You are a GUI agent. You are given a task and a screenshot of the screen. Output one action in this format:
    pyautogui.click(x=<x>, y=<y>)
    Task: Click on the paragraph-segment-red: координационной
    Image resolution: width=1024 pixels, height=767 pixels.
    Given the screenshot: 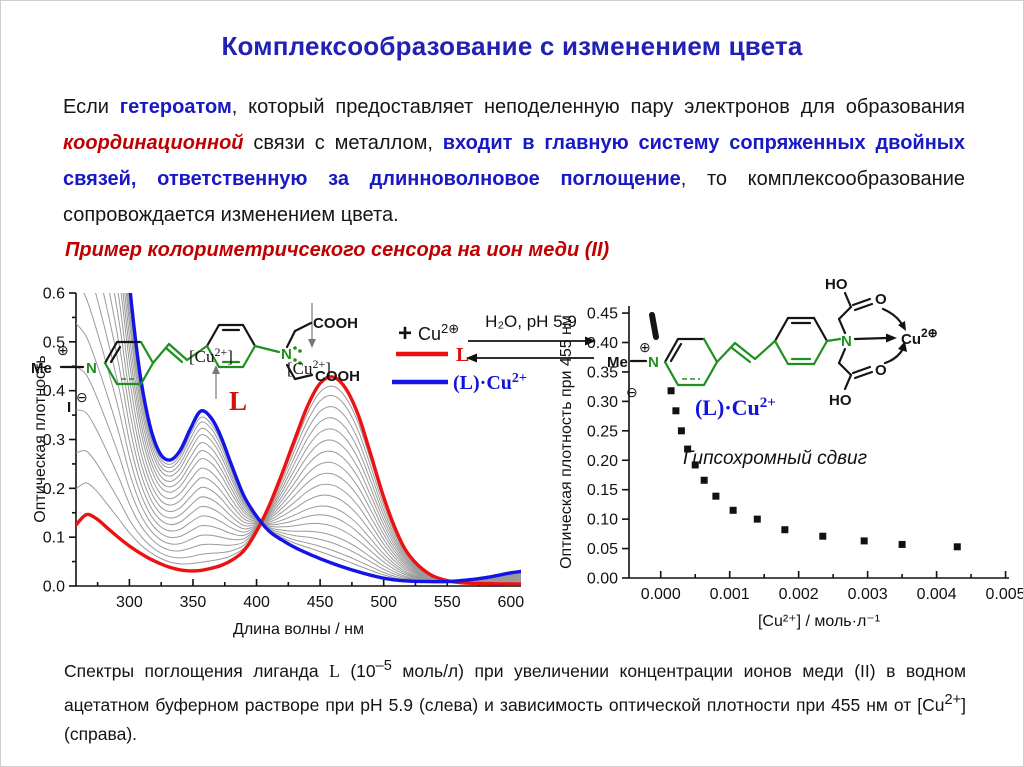 What is the action you would take?
    pyautogui.click(x=153, y=143)
    